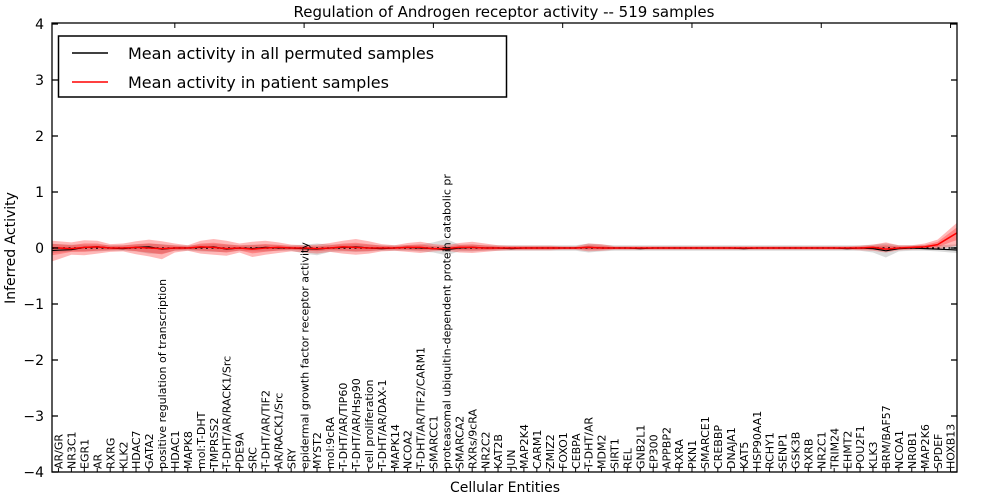 The width and height of the screenshot is (1000, 504). I want to click on x-tick-label: HOXB13, so click(951, 446).